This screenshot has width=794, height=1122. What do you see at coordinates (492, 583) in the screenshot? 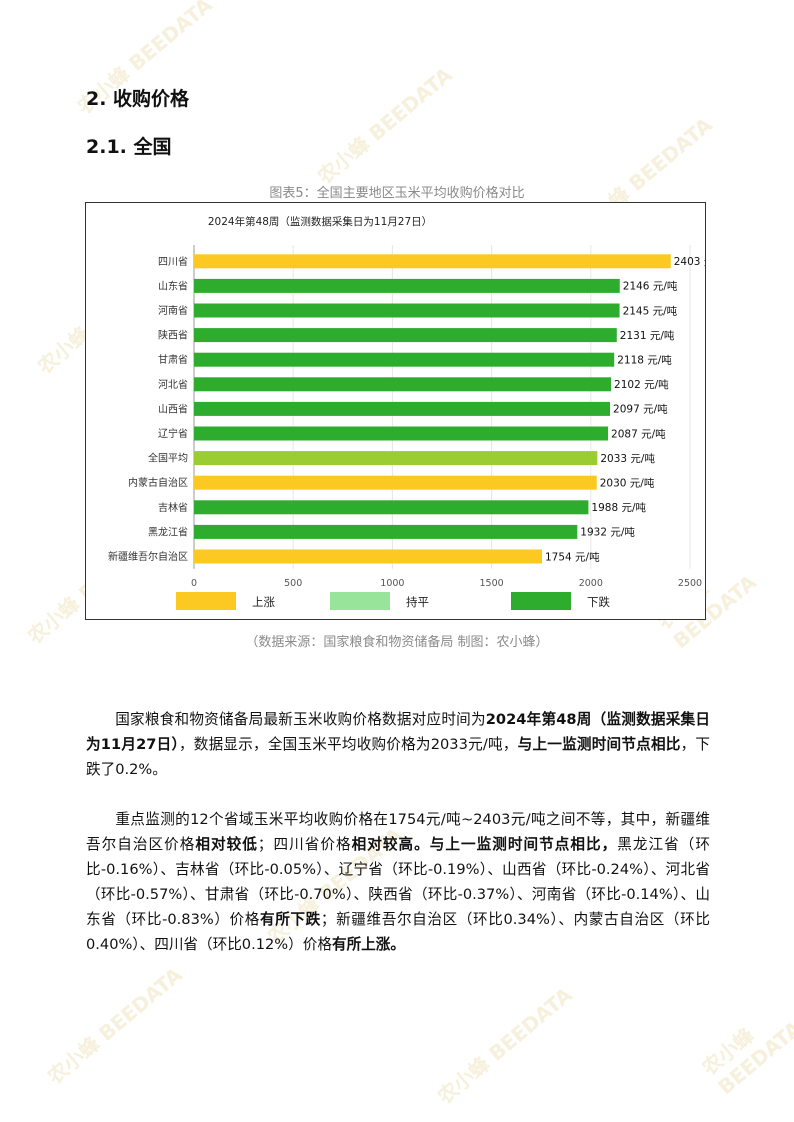
I see `x-tick-label: 1500` at bounding box center [492, 583].